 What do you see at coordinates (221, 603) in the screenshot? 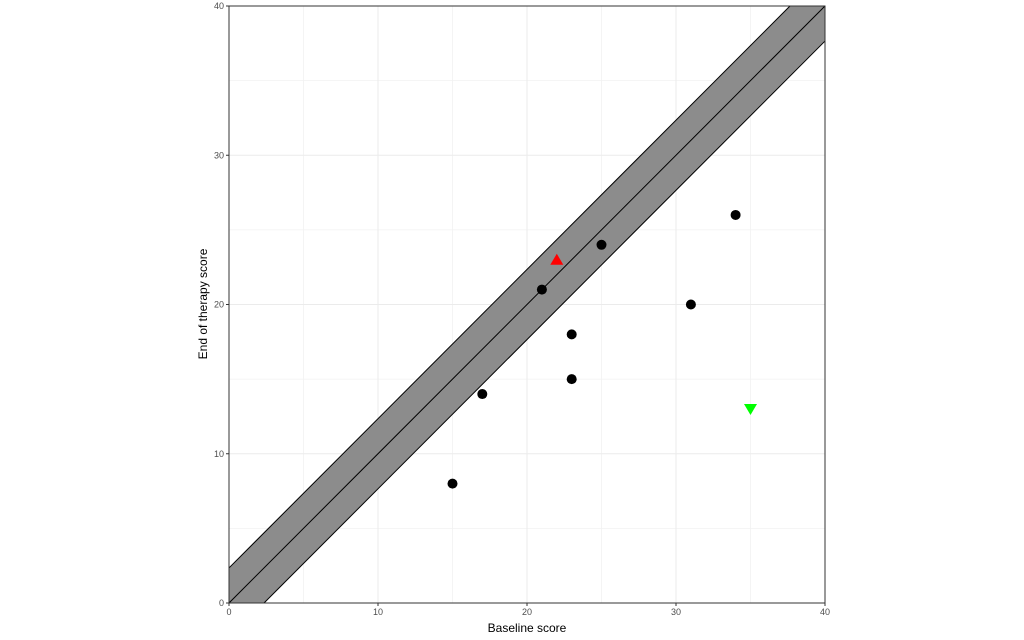
I see `y-tick-label: 0` at bounding box center [221, 603].